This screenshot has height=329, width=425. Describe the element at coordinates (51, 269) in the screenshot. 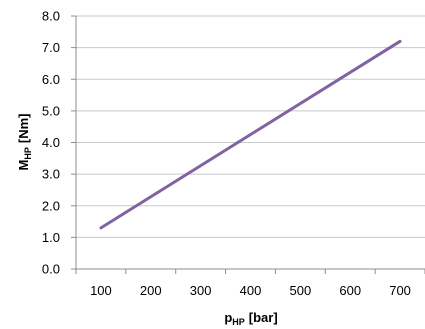

I see `y-tick-label: 0.0` at that location.